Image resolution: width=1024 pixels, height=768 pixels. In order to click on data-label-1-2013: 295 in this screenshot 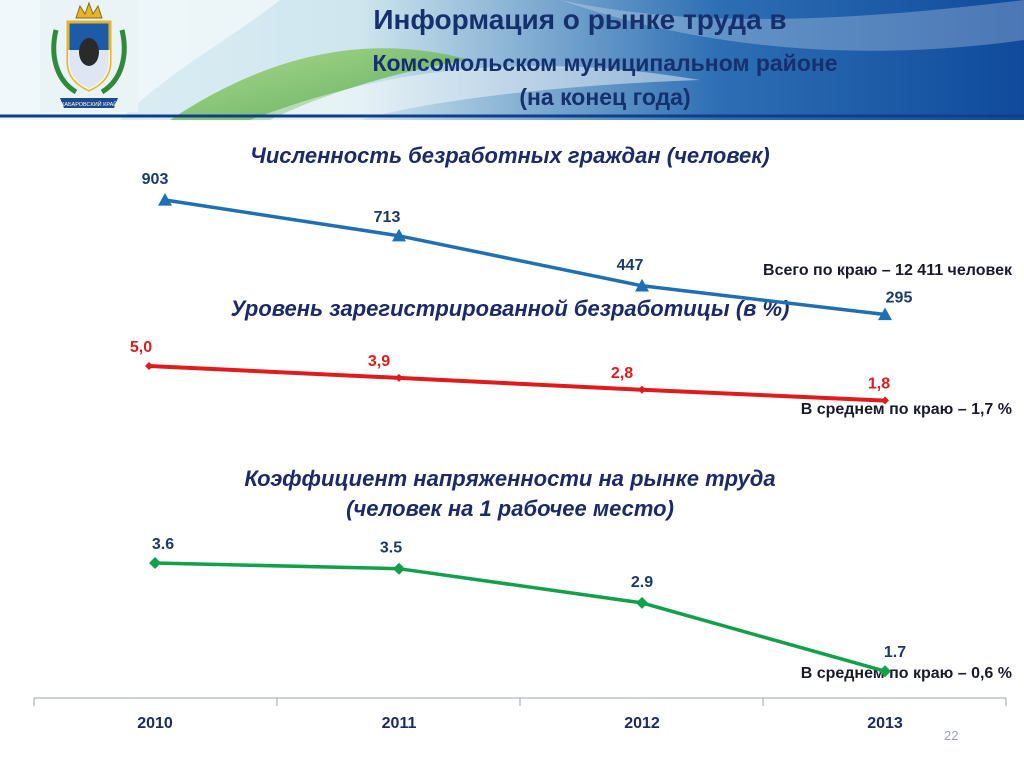, I will do `click(899, 297)`.